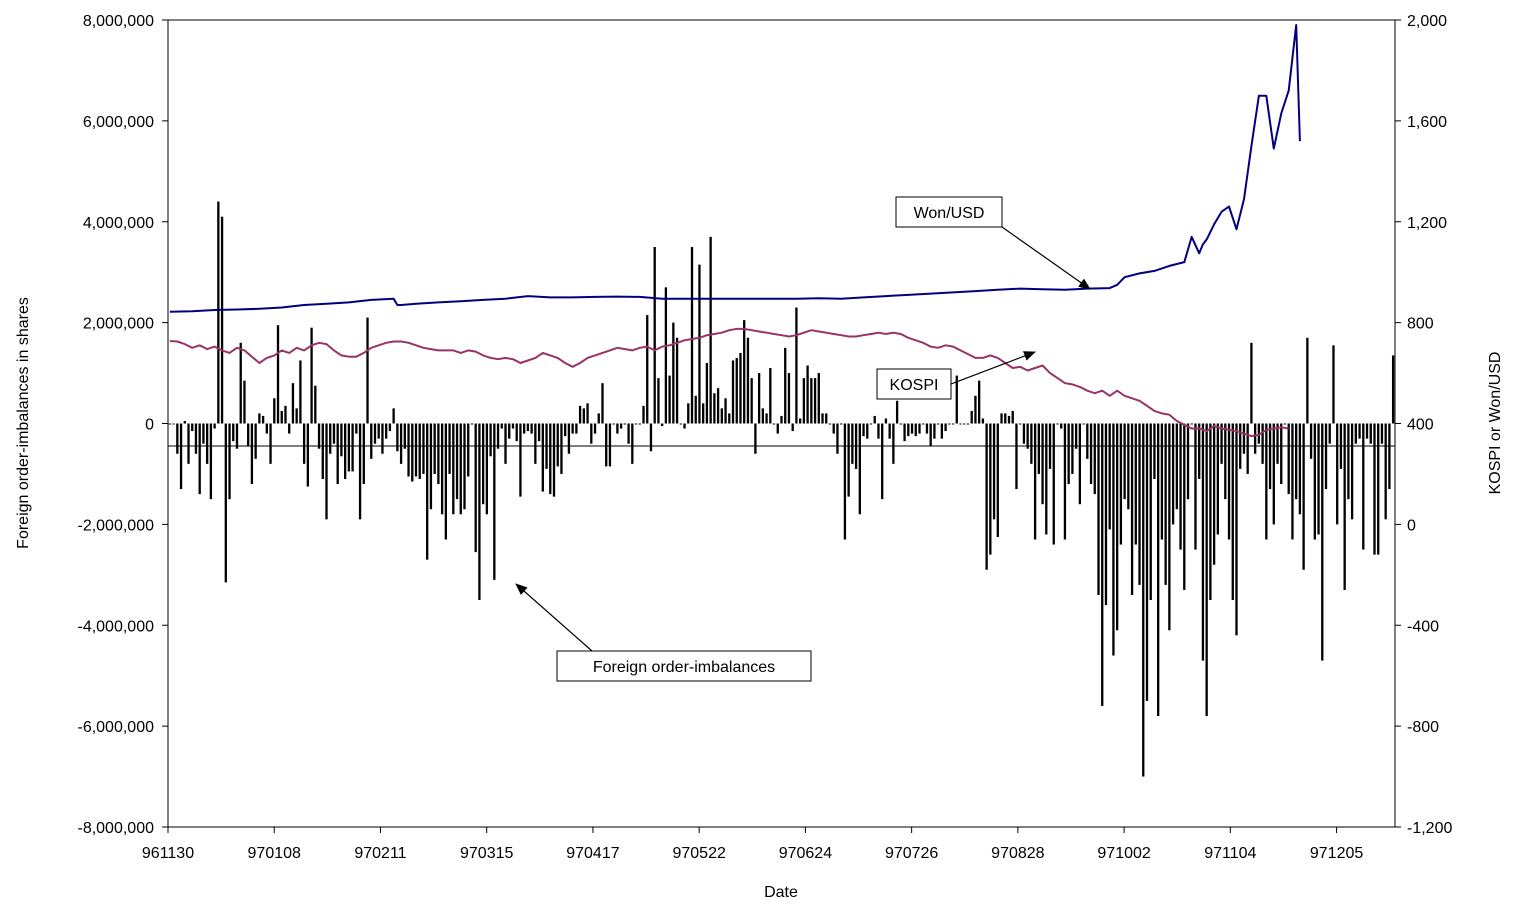 Image resolution: width=1514 pixels, height=905 pixels. What do you see at coordinates (1429, 828) in the screenshot?
I see `right-tick-label: -1,200` at bounding box center [1429, 828].